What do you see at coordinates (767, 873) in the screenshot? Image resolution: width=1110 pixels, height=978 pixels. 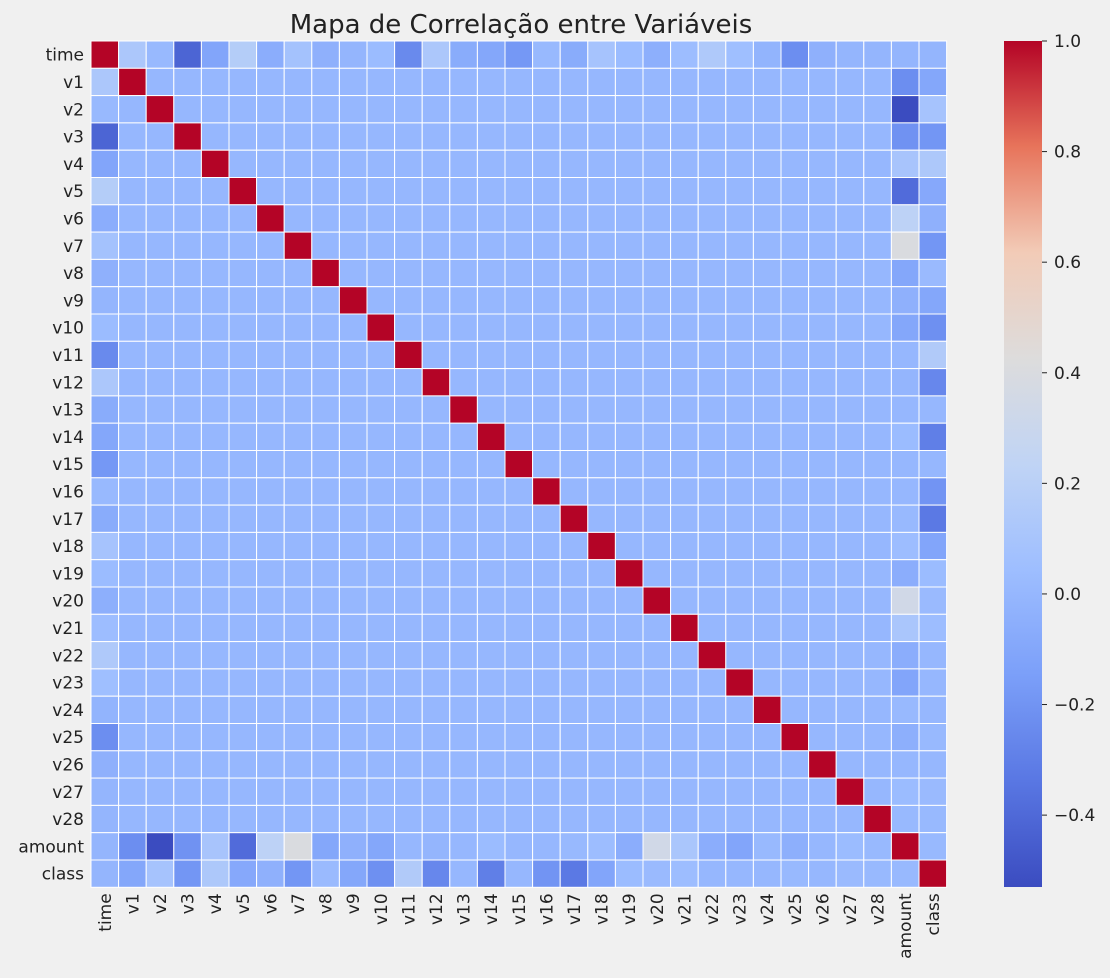 I see `heatmap-cell-class-v24` at bounding box center [767, 873].